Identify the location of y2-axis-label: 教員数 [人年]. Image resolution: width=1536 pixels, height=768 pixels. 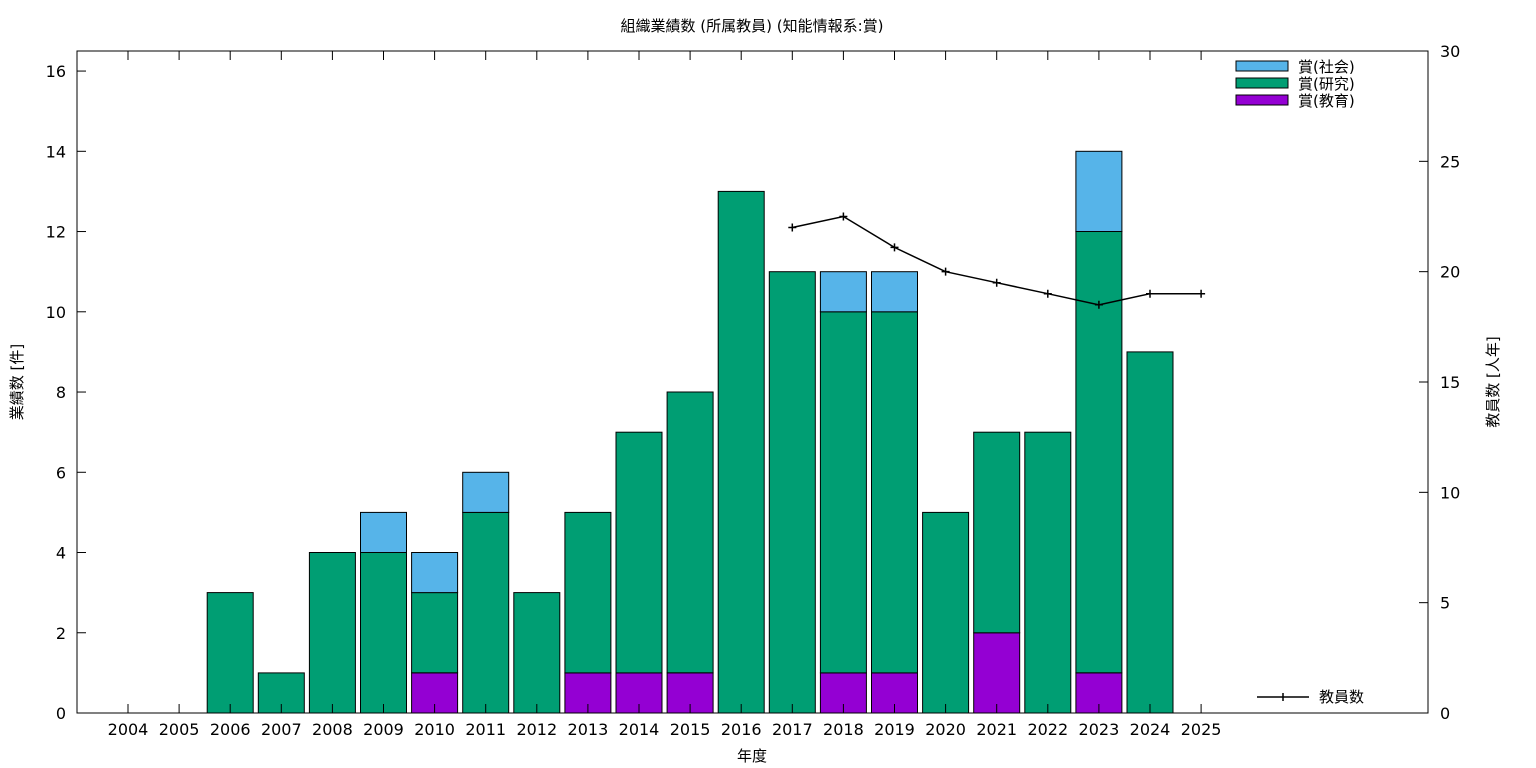
(1493, 381).